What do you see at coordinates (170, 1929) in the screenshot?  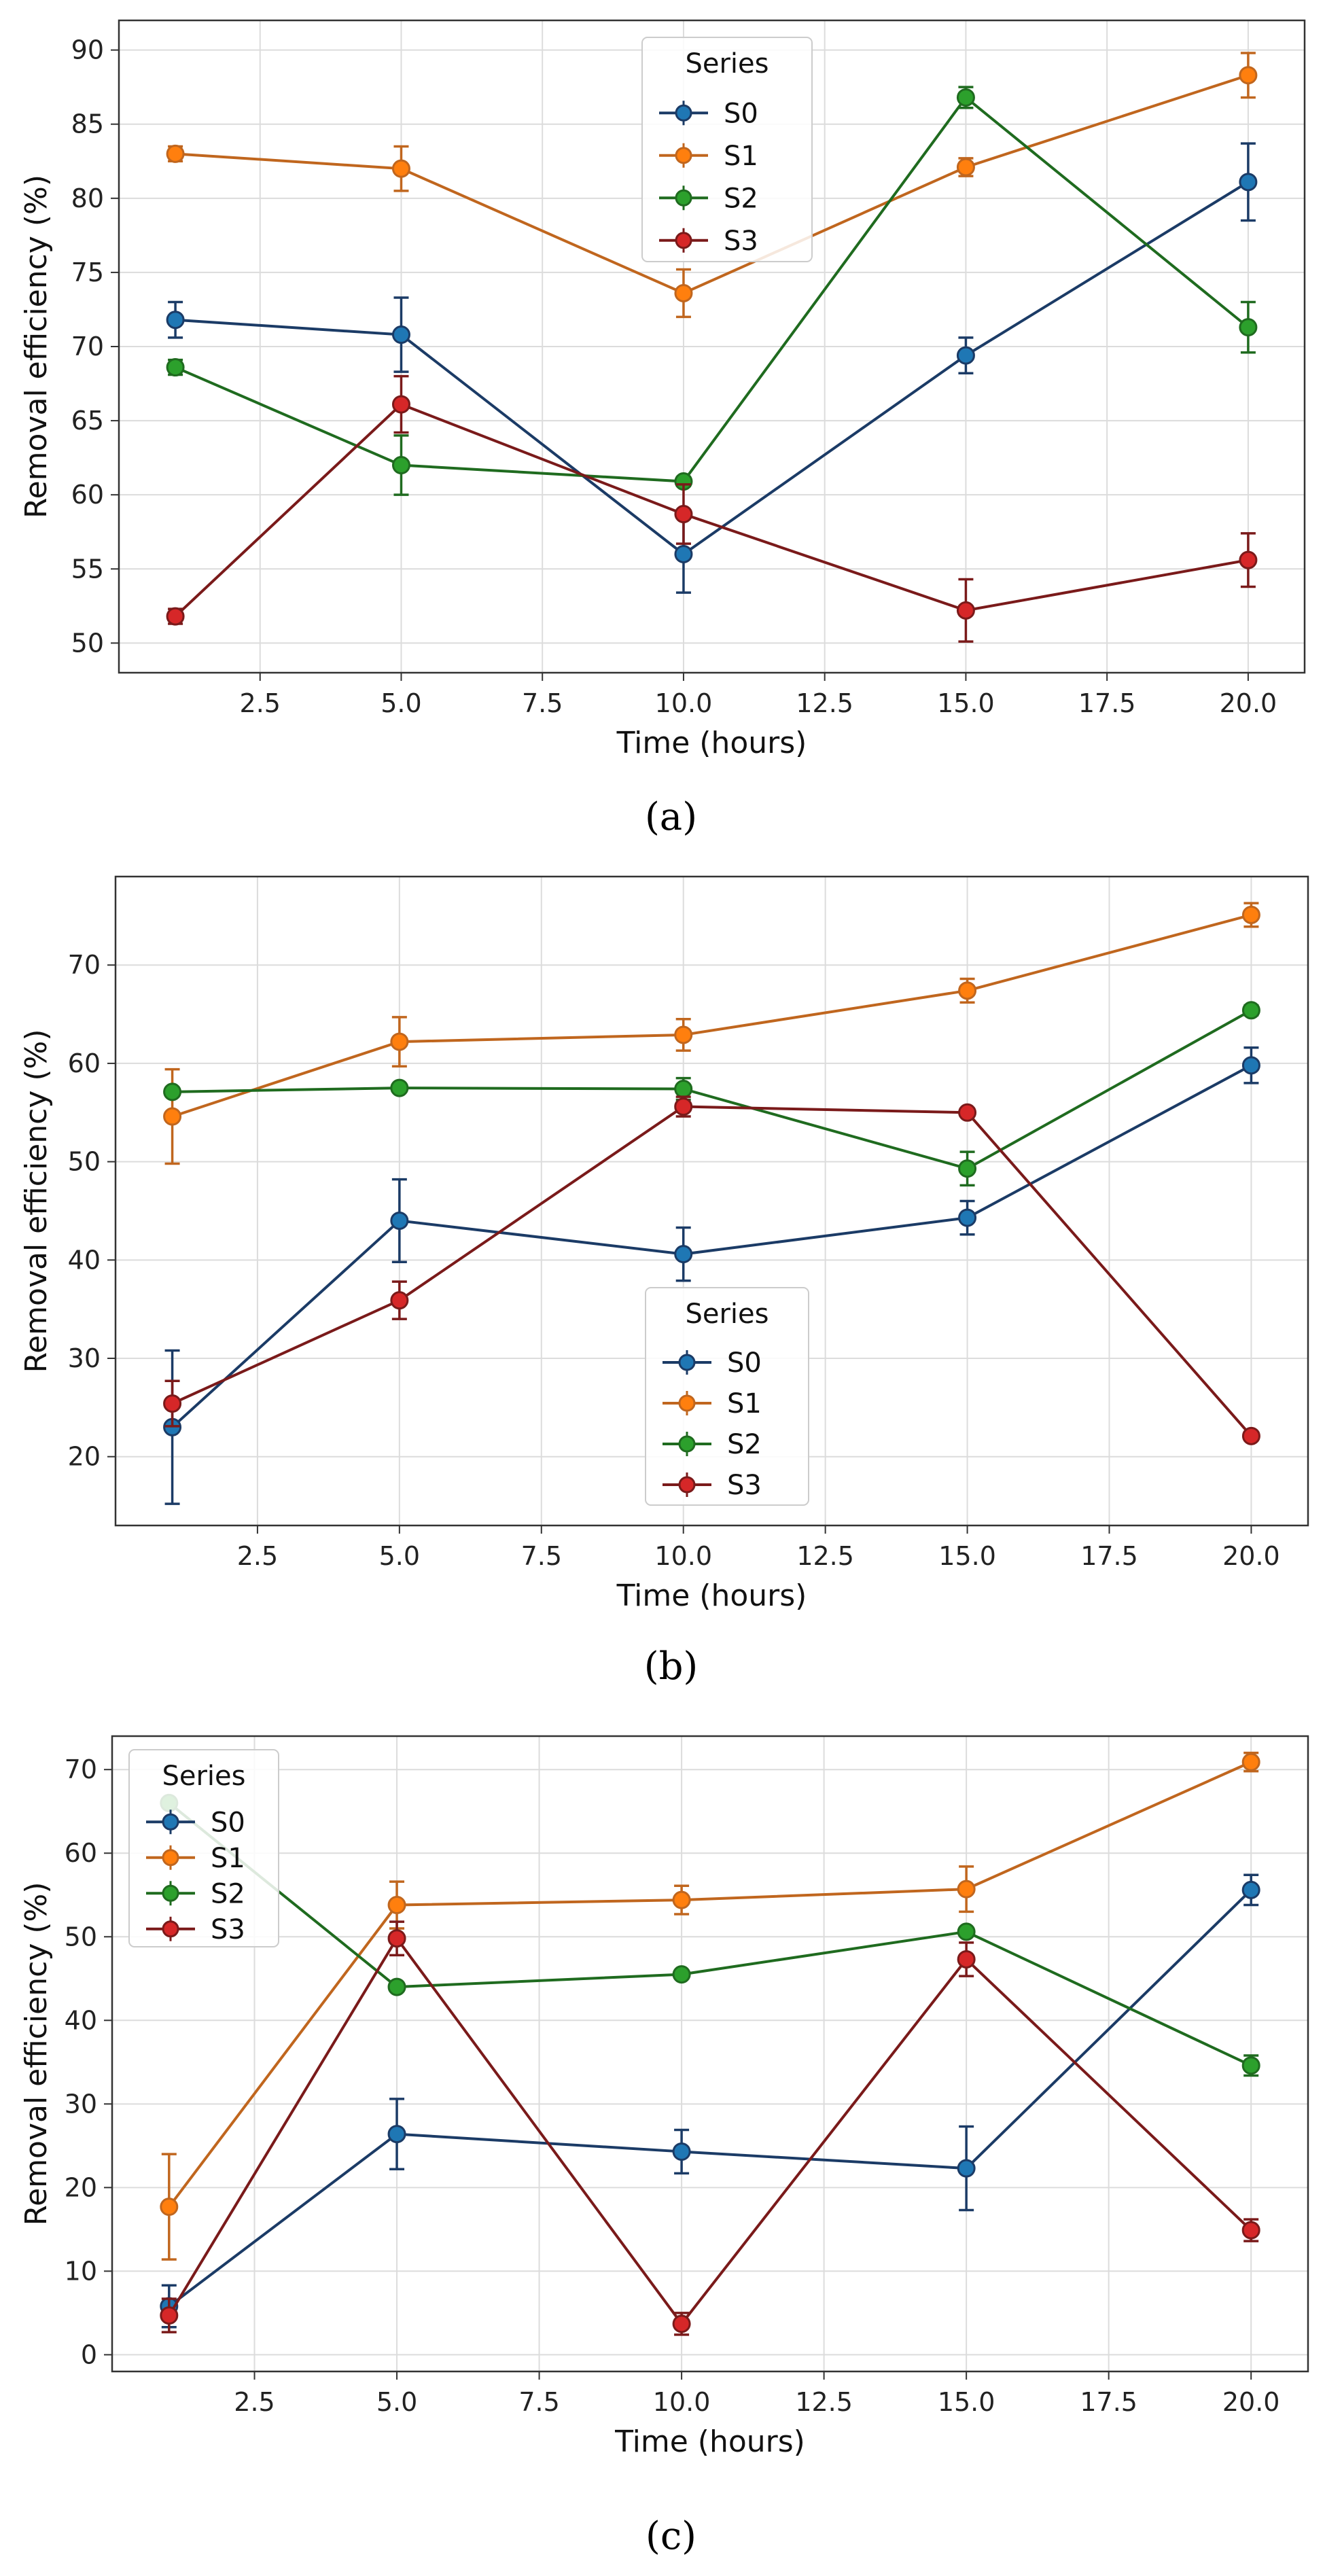 I see `legend-marker-s3-c` at bounding box center [170, 1929].